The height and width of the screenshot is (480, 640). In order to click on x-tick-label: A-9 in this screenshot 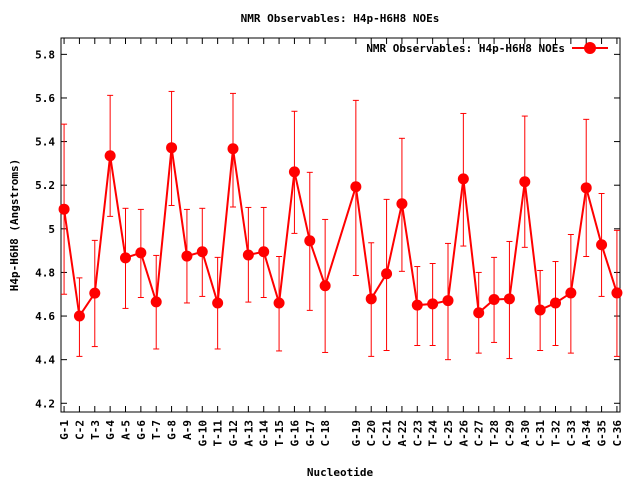, I will do `click(187, 430)`.